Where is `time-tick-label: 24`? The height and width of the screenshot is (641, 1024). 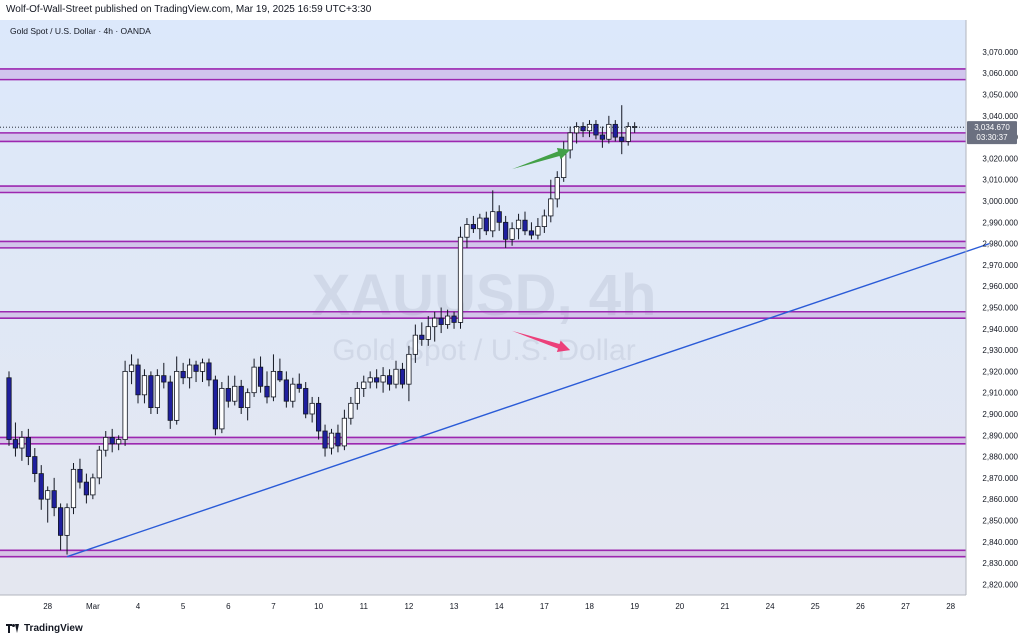
time-tick-label: 24 is located at coordinates (770, 606).